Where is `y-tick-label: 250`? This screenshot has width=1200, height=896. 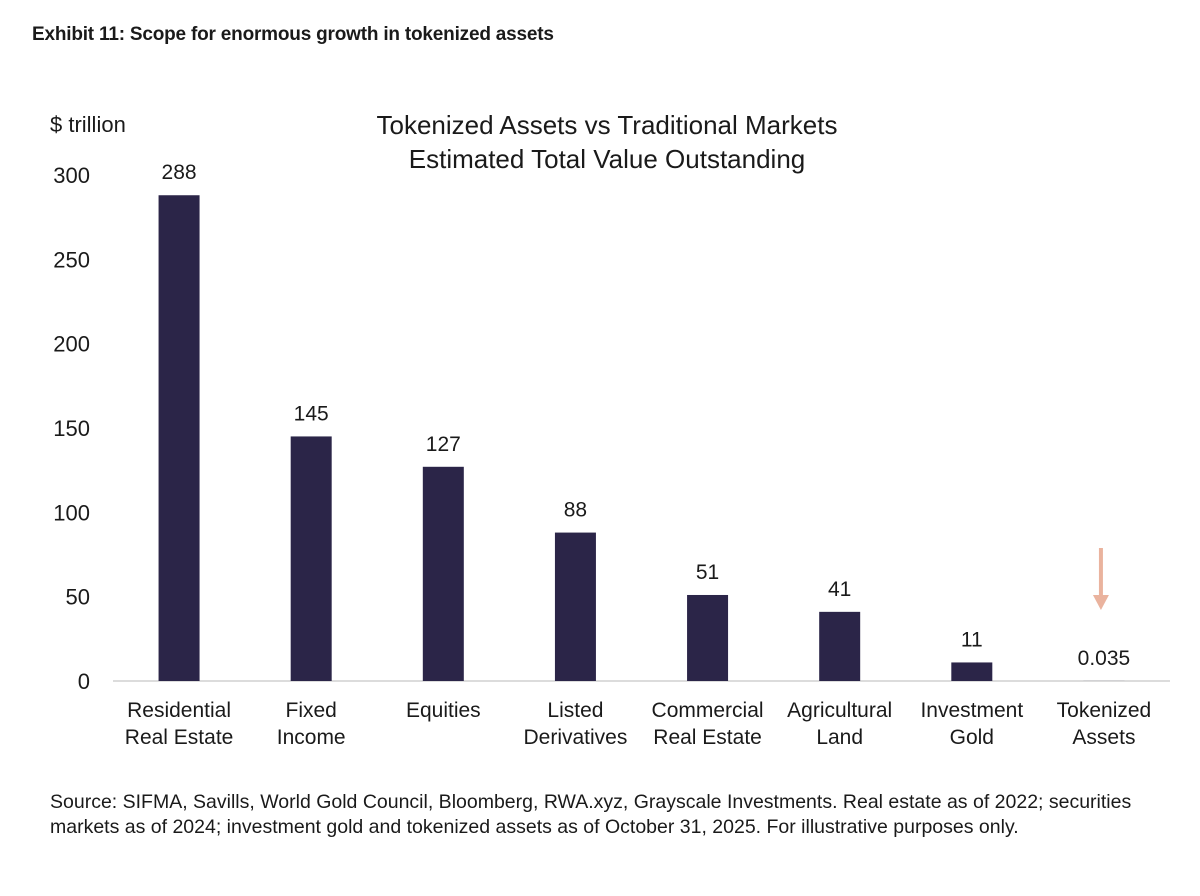
y-tick-label: 250 is located at coordinates (71, 259).